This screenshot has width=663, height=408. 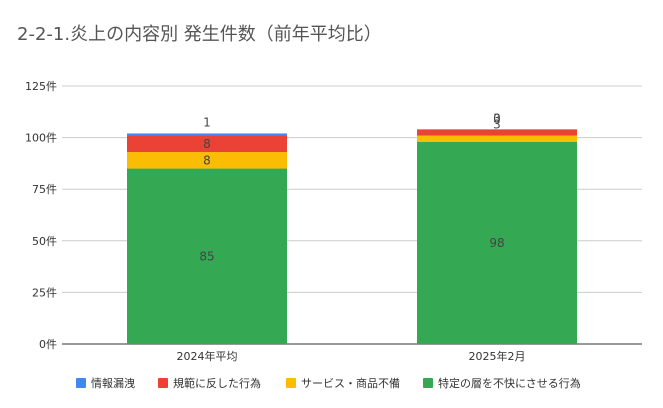 I want to click on y-tick-label: 125件, so click(x=41, y=86).